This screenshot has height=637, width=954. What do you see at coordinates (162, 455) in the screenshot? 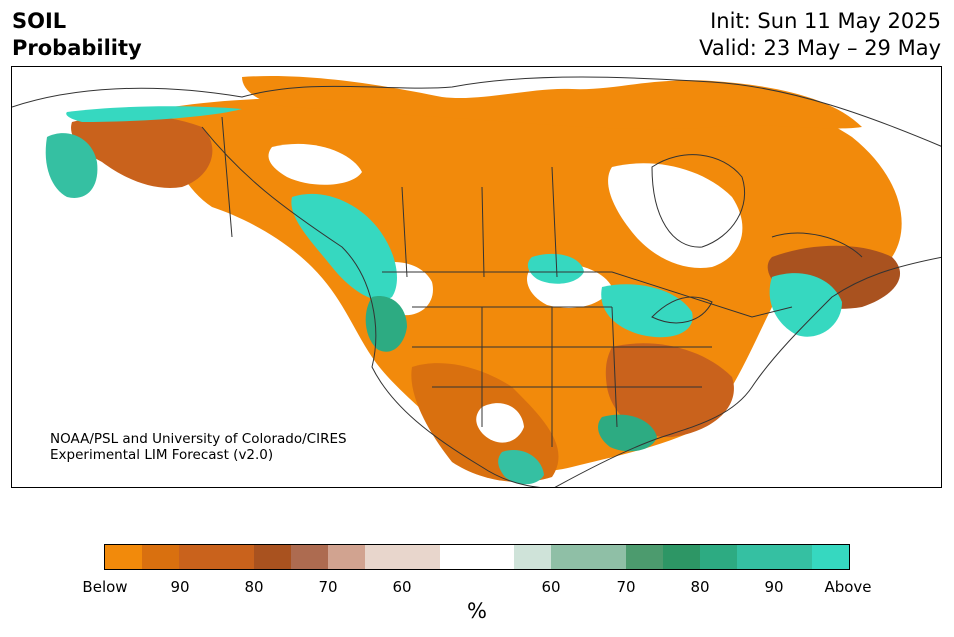
I see `credit-line-2: Experimental LIM Forecast (v2.0)` at bounding box center [162, 455].